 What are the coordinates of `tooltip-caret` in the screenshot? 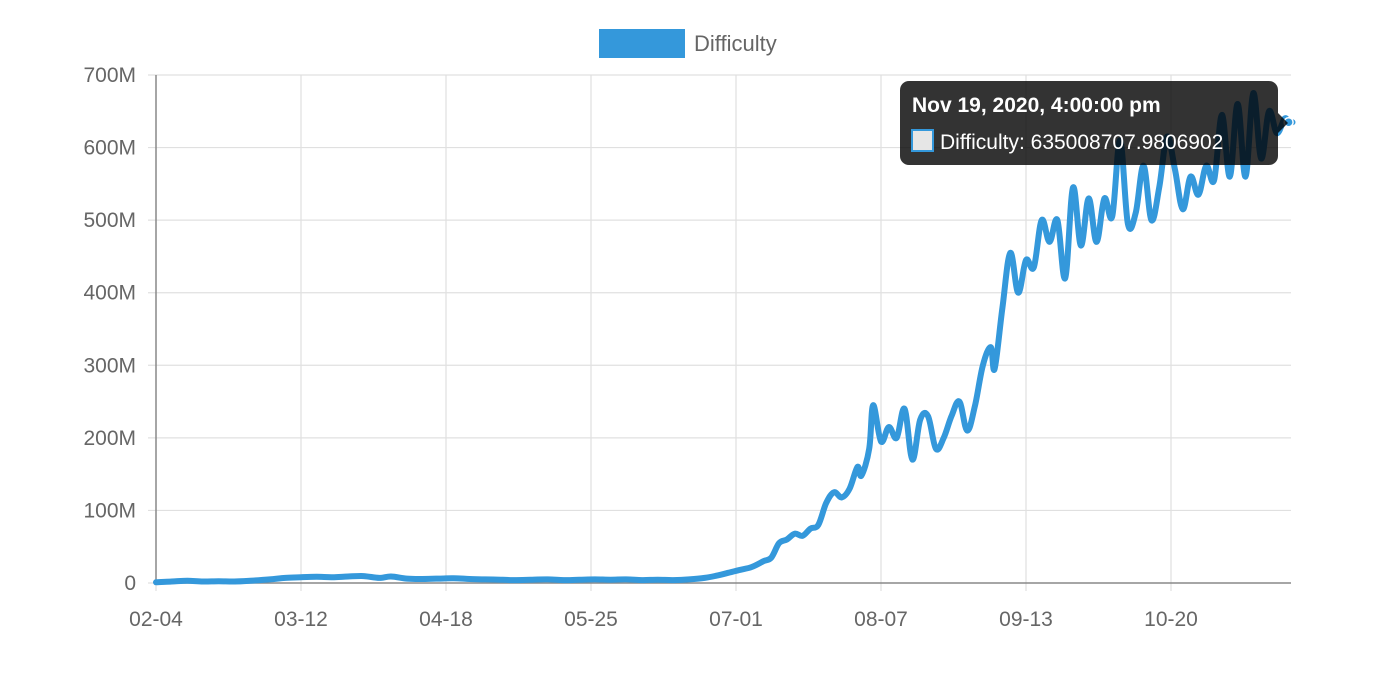 It's located at (1283, 123).